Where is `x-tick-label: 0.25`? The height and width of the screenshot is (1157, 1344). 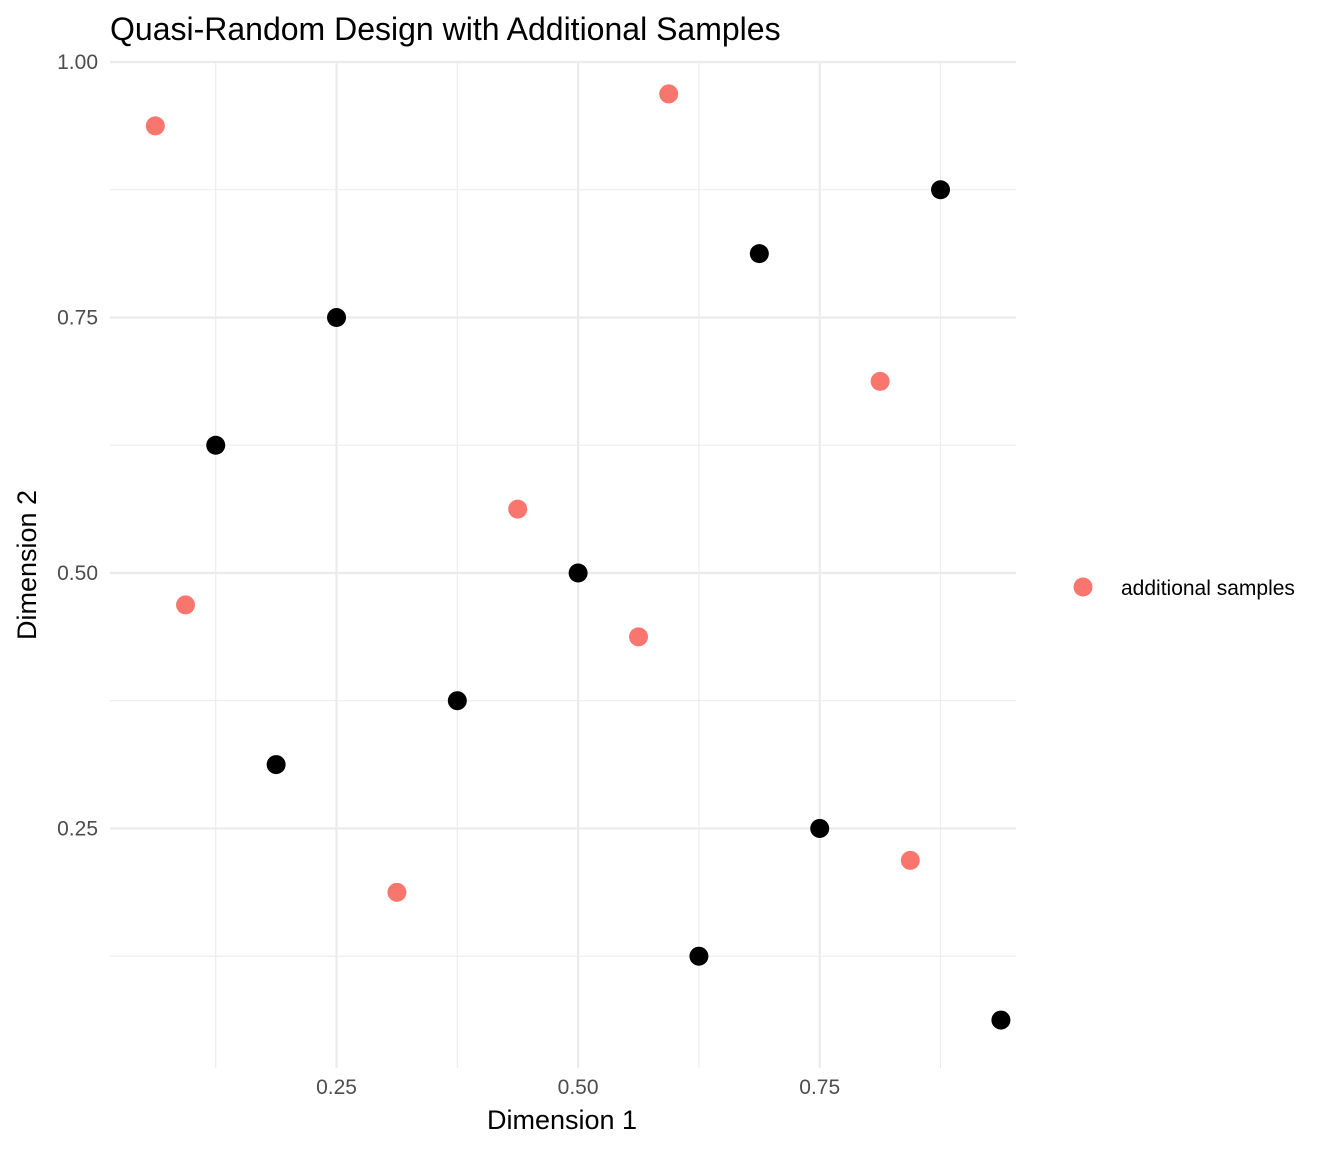
x-tick-label: 0.25 is located at coordinates (336, 1087).